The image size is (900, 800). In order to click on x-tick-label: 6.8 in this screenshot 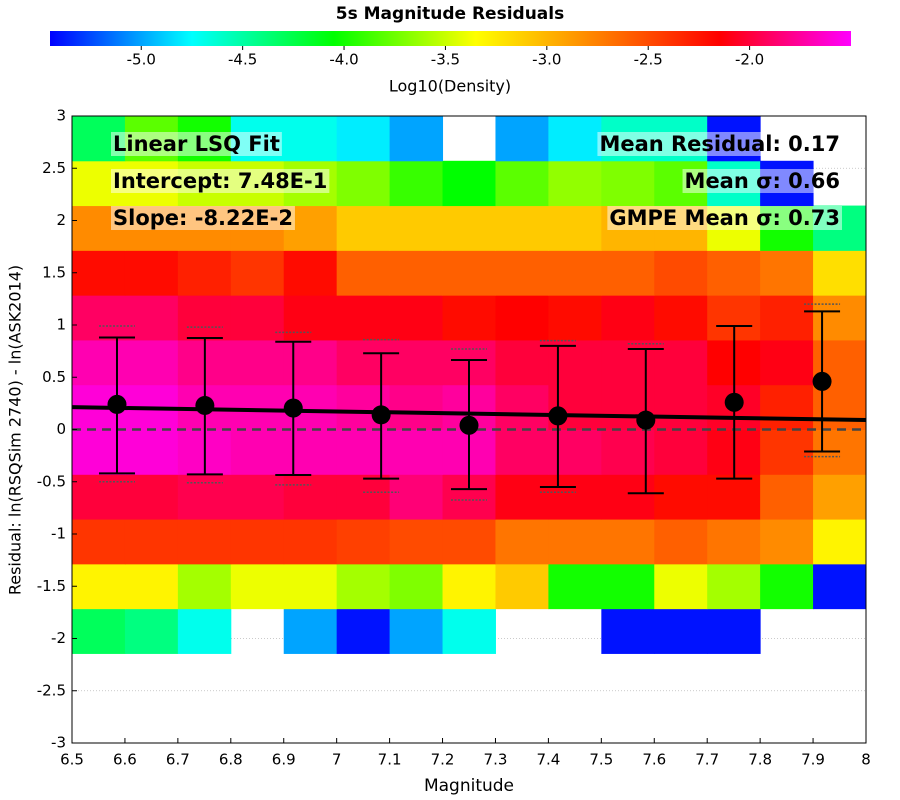, I will do `click(231, 760)`.